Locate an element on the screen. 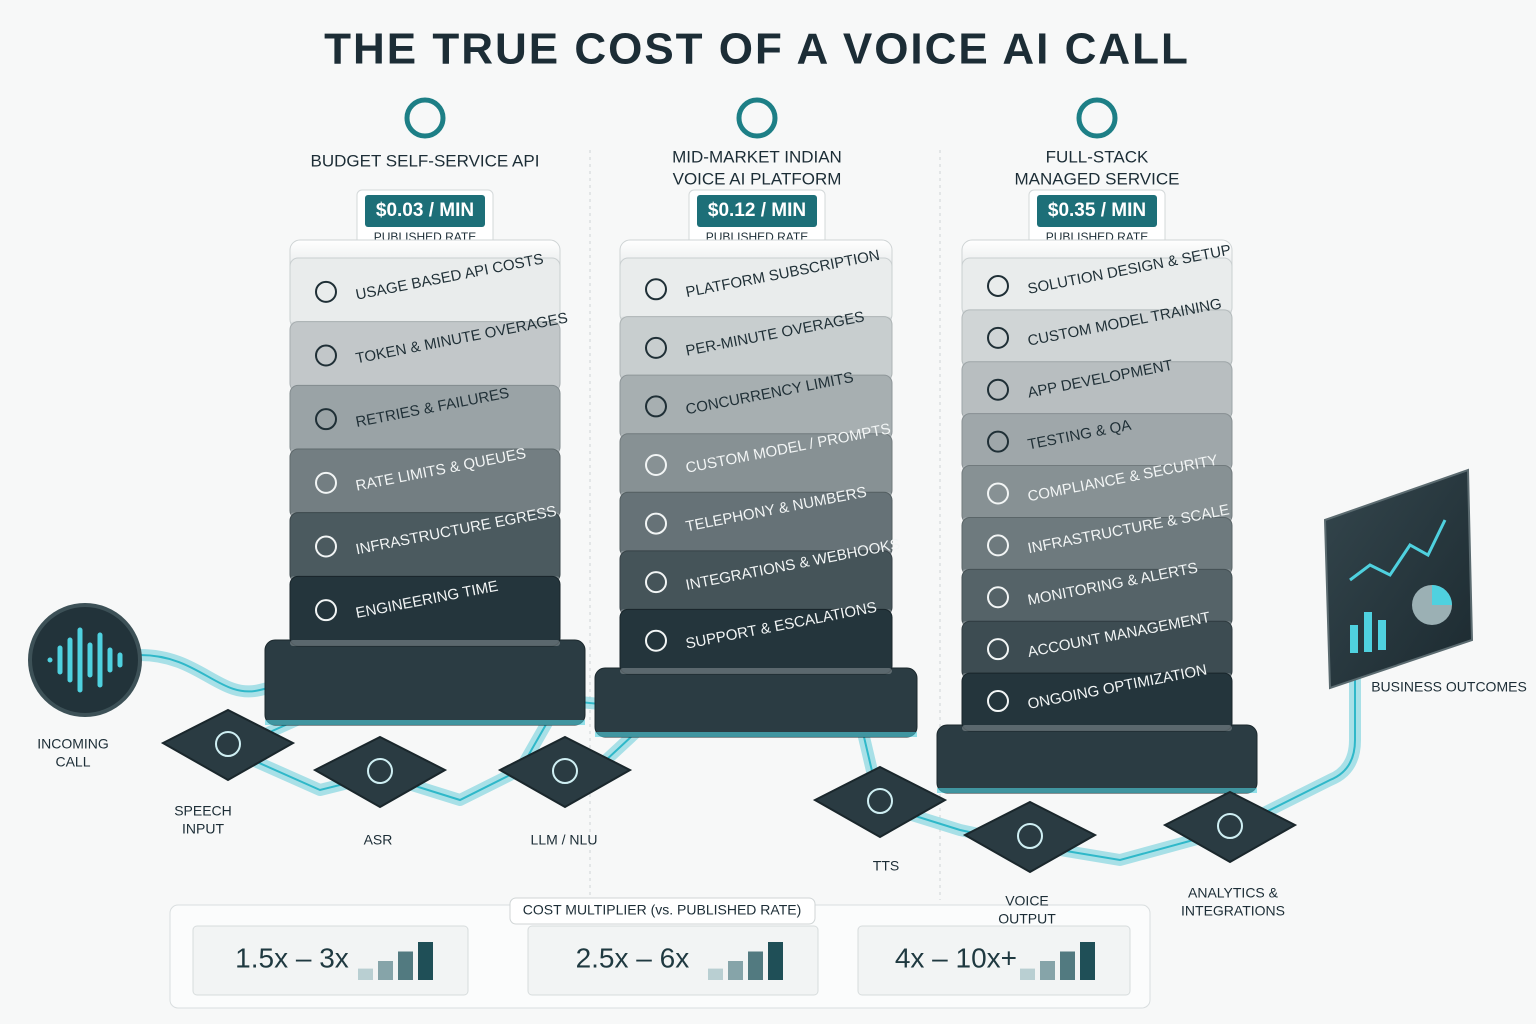  pipeline-label: TTS is located at coordinates (886, 866).